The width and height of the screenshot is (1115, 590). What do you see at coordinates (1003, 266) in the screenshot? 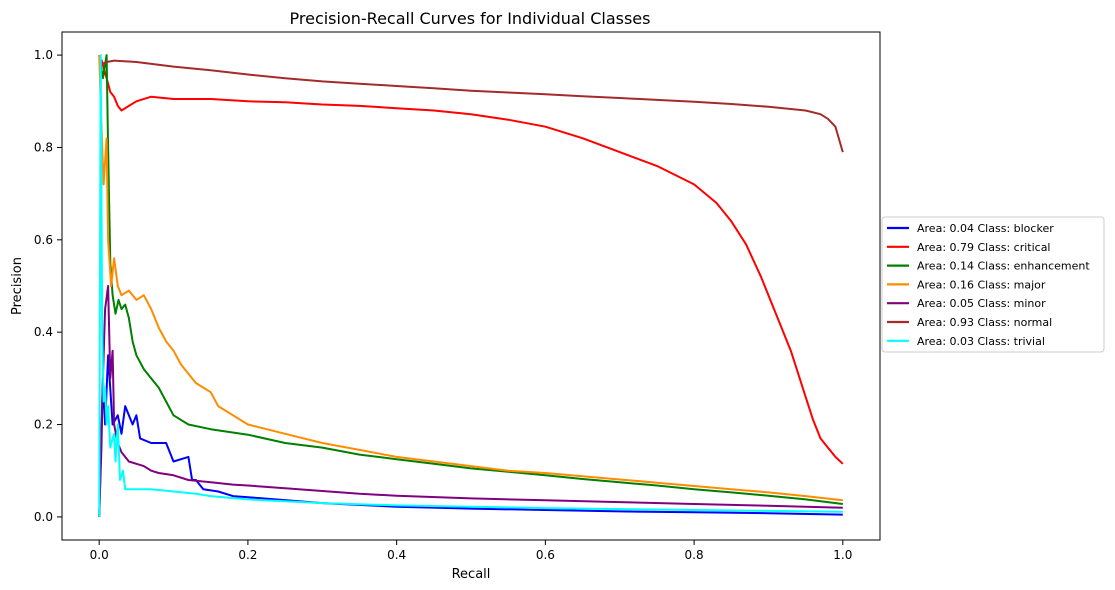
I see `legend-label-enhancement: Area: 0.14 Class: enhancement` at bounding box center [1003, 266].